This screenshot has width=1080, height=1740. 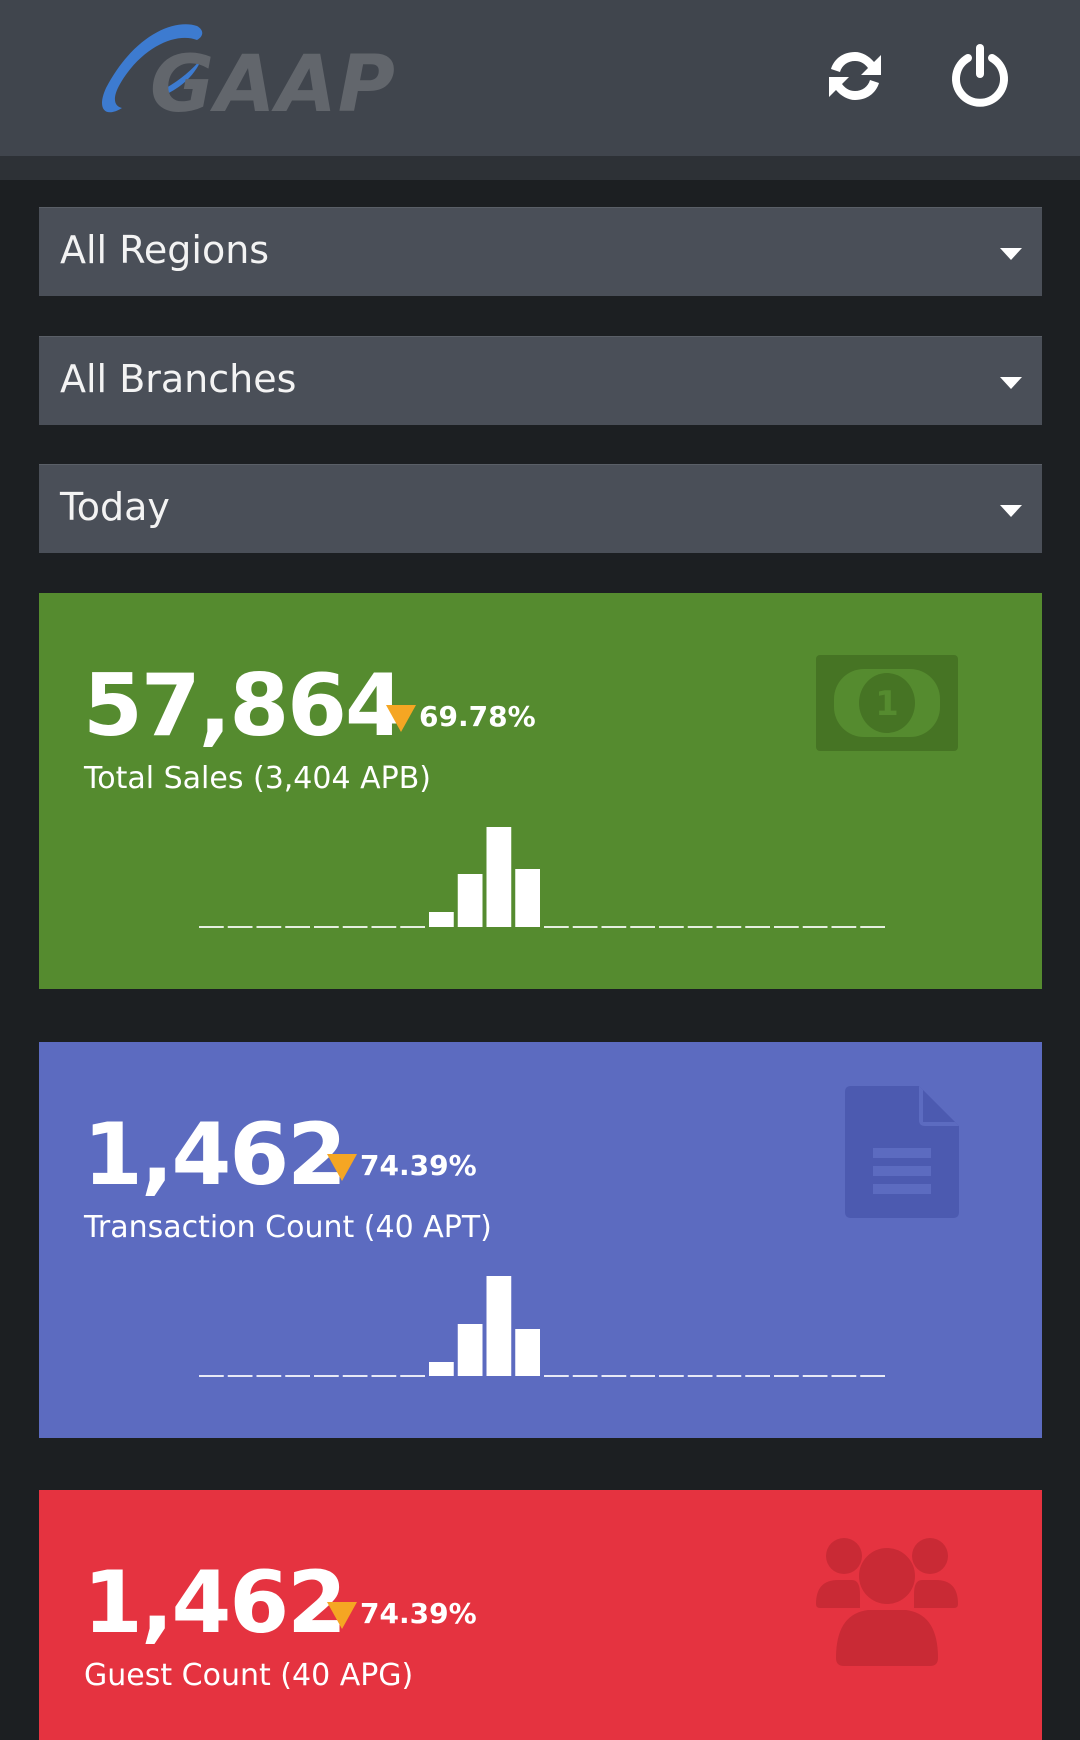 What do you see at coordinates (152, 68) in the screenshot?
I see `logo-swoosh-icon` at bounding box center [152, 68].